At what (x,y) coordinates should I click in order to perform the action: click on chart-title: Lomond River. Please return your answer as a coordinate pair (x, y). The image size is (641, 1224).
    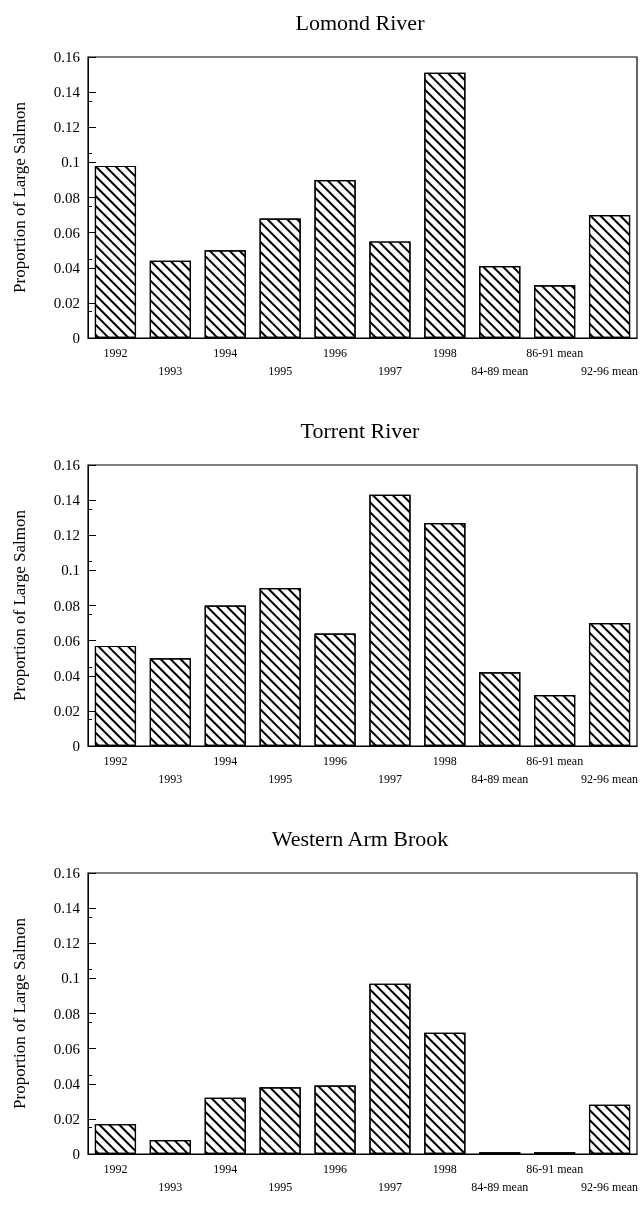
    Looking at the image, I should click on (360, 22).